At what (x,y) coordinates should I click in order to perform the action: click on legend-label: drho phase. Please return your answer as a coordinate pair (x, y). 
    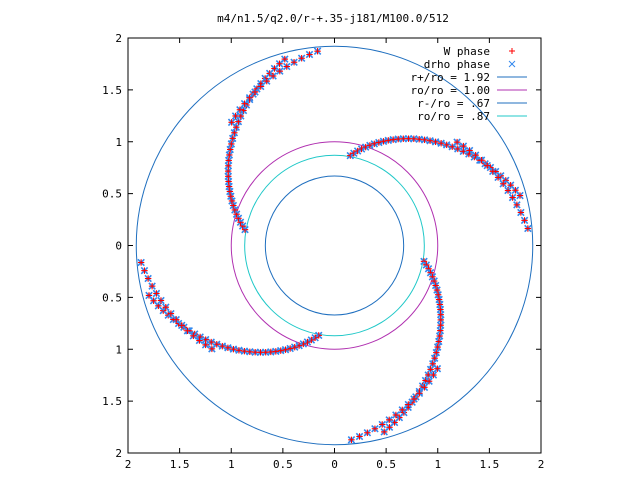
    Looking at the image, I should click on (457, 64).